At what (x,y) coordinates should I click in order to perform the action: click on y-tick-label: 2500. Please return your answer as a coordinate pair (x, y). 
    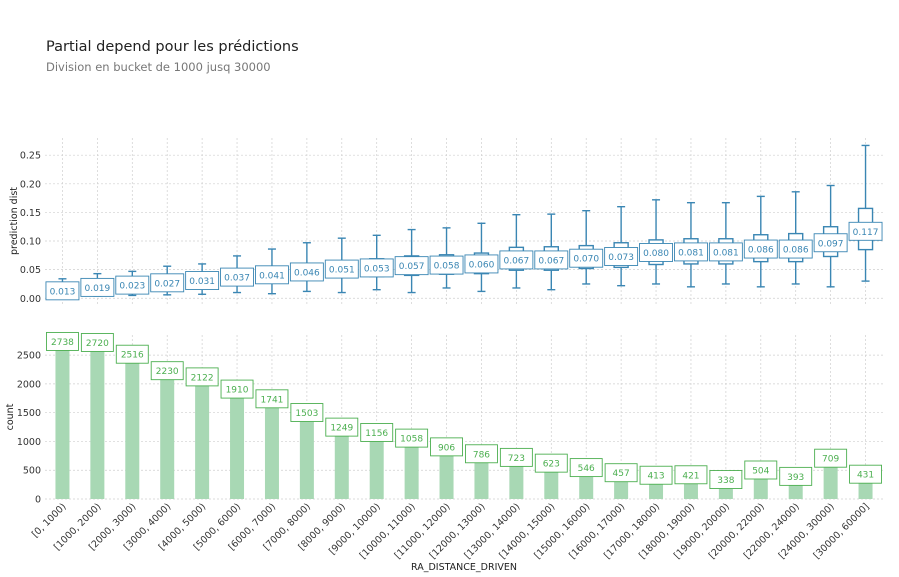
    Looking at the image, I should click on (29, 356).